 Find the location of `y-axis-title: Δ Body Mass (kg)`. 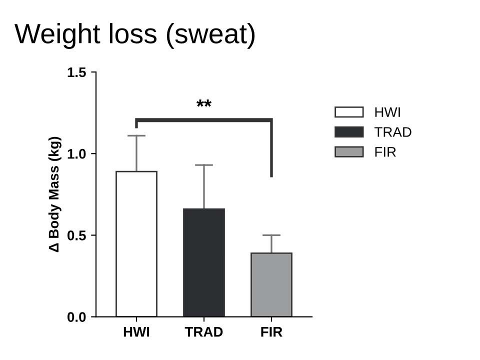

y-axis-title: Δ Body Mass (kg) is located at coordinates (55, 194).